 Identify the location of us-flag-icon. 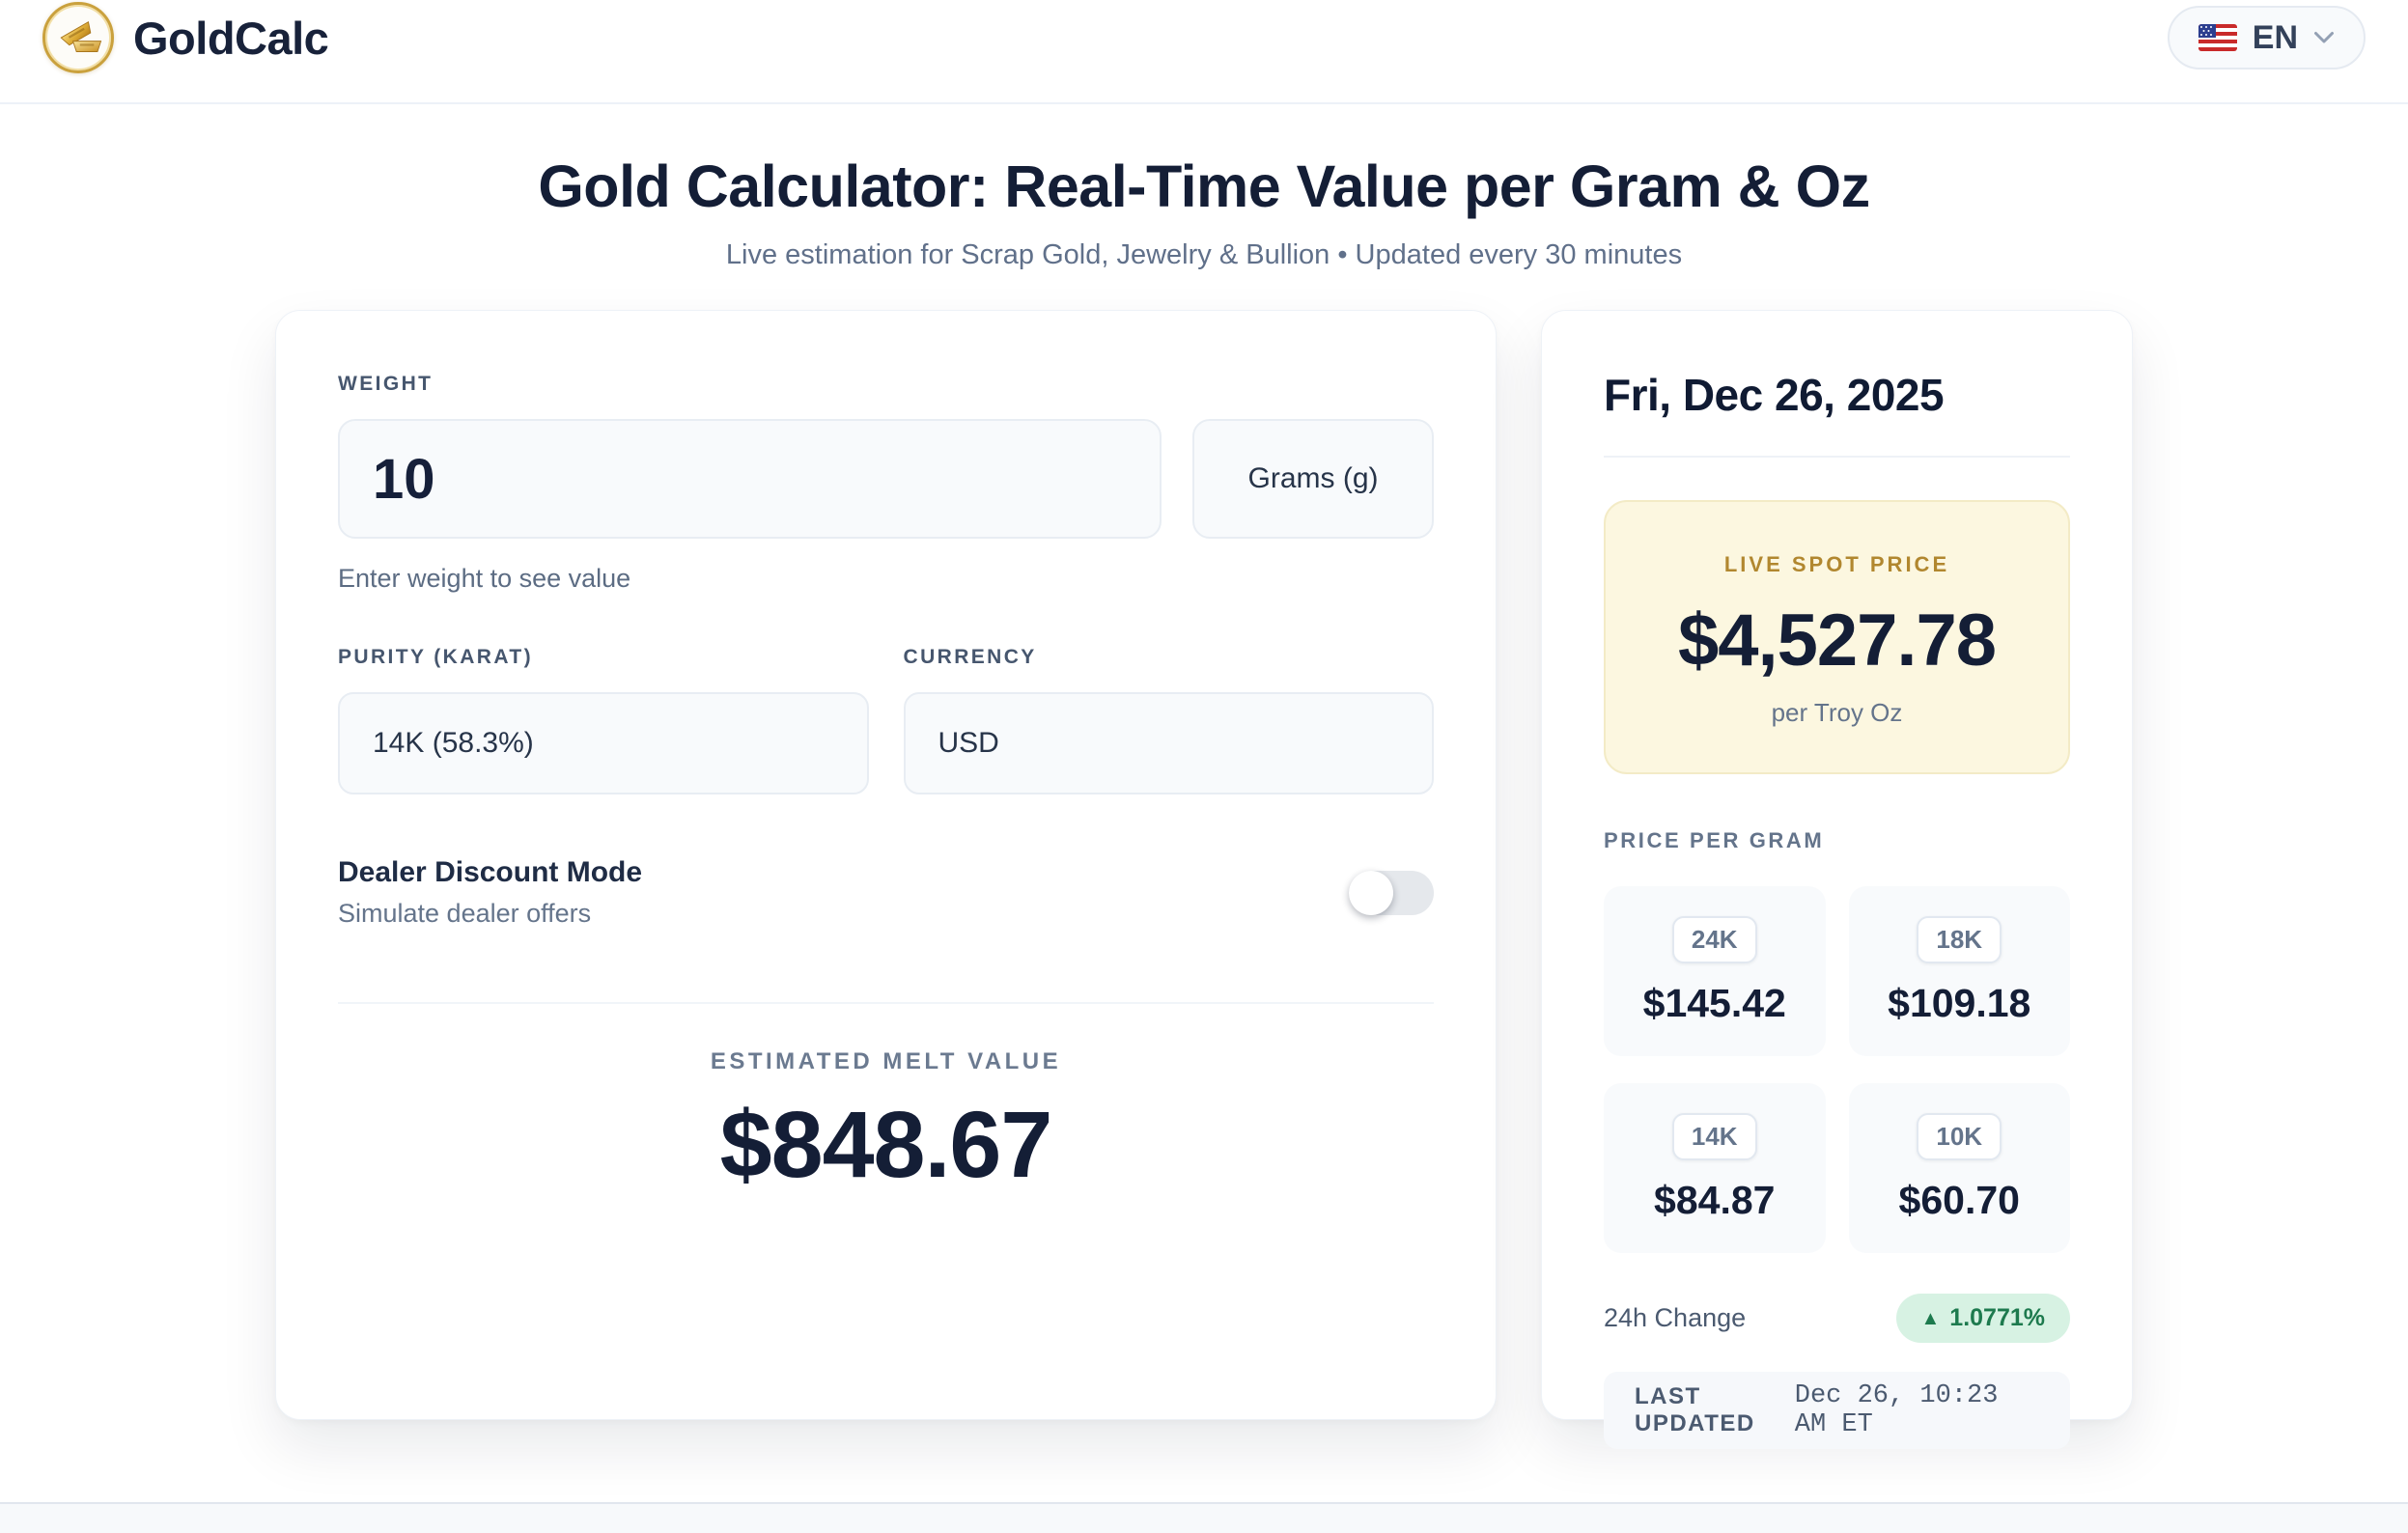
(2218, 37).